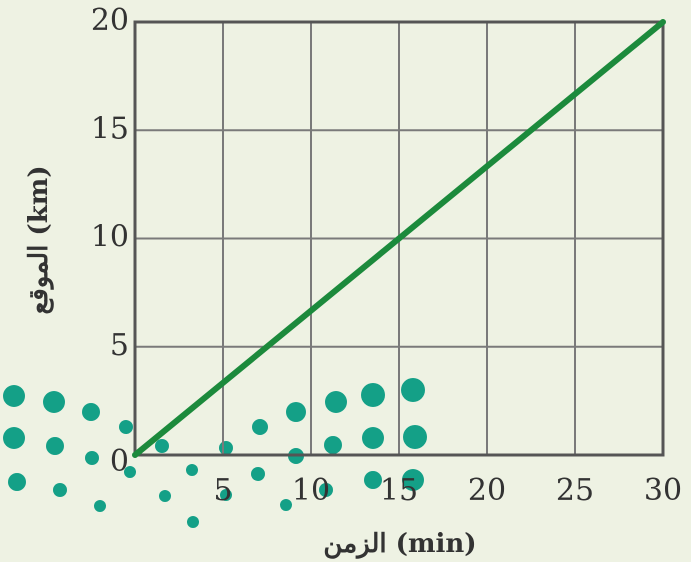 This screenshot has width=691, height=562. What do you see at coordinates (399, 544) in the screenshot?
I see `x-axis-label: الزمن (min)` at bounding box center [399, 544].